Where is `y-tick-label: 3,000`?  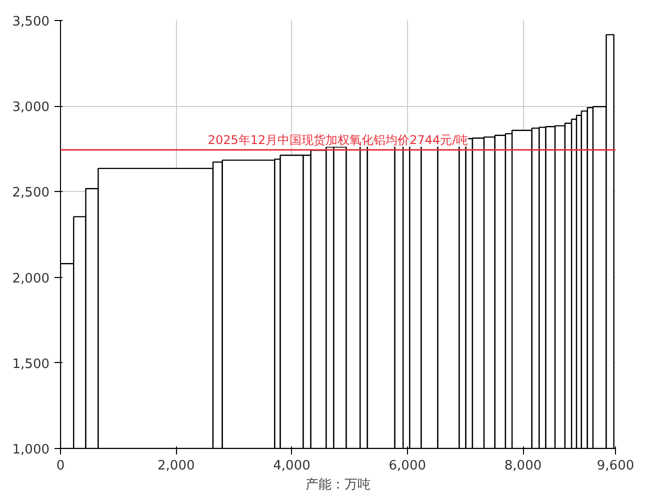
y-tick-label: 3,000 is located at coordinates (31, 108).